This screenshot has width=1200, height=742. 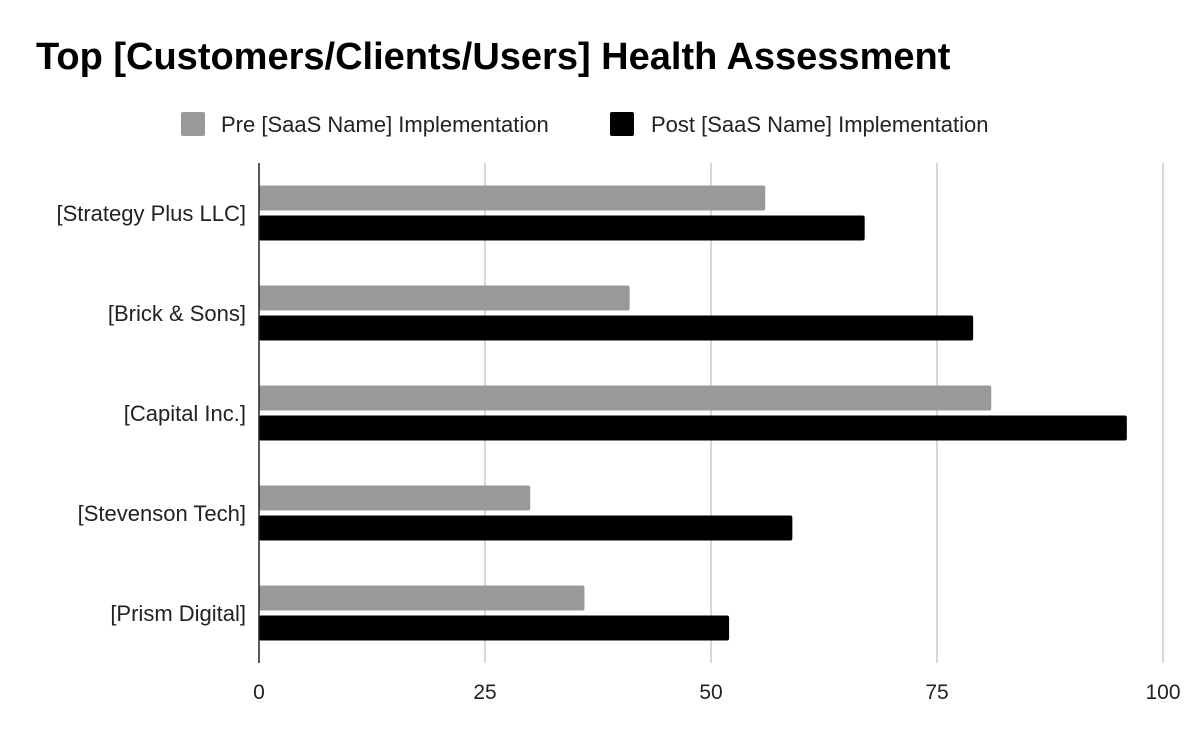 I want to click on legend-label-pre: Pre [SaaS Name] Implementation, so click(x=385, y=124).